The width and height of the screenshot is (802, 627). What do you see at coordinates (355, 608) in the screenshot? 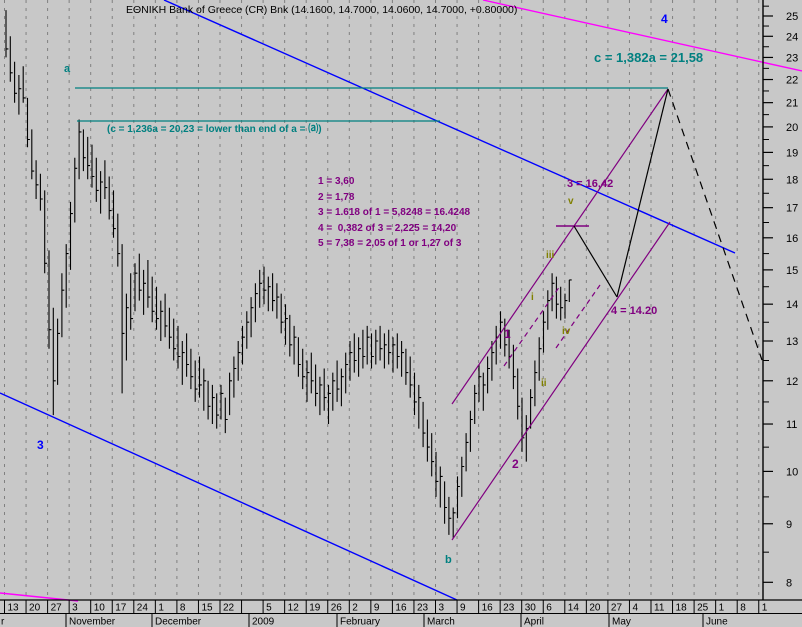
I see `week-date-label: 2` at bounding box center [355, 608].